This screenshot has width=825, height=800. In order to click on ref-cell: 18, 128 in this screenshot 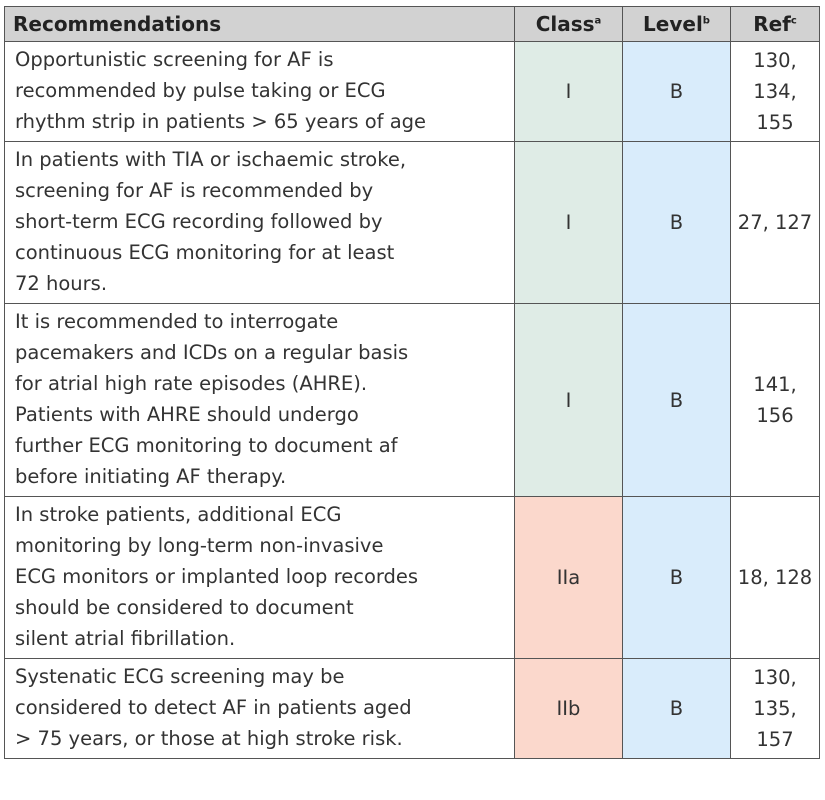, I will do `click(775, 577)`.